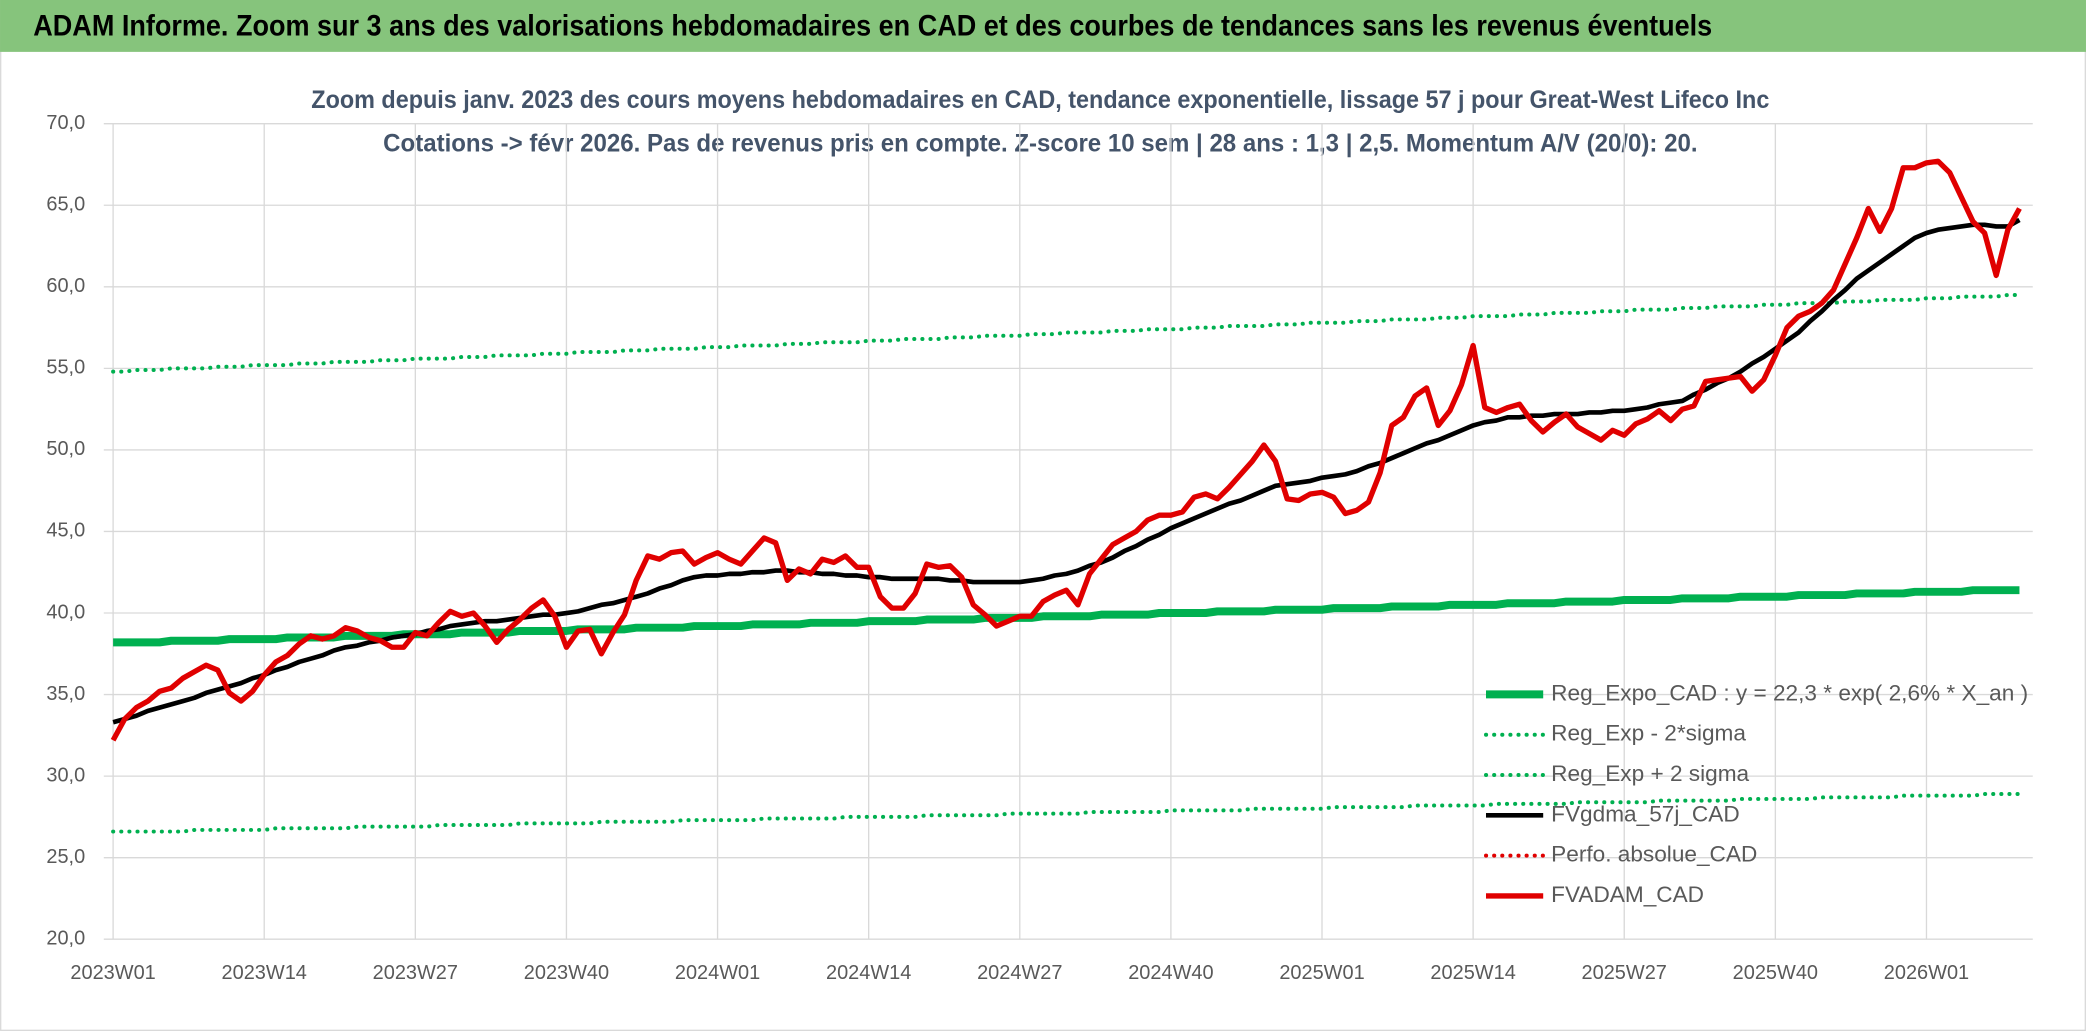 The image size is (2086, 1031). What do you see at coordinates (1648, 733) in the screenshot?
I see `legend-label: Reg_Exp - 2*sigma` at bounding box center [1648, 733].